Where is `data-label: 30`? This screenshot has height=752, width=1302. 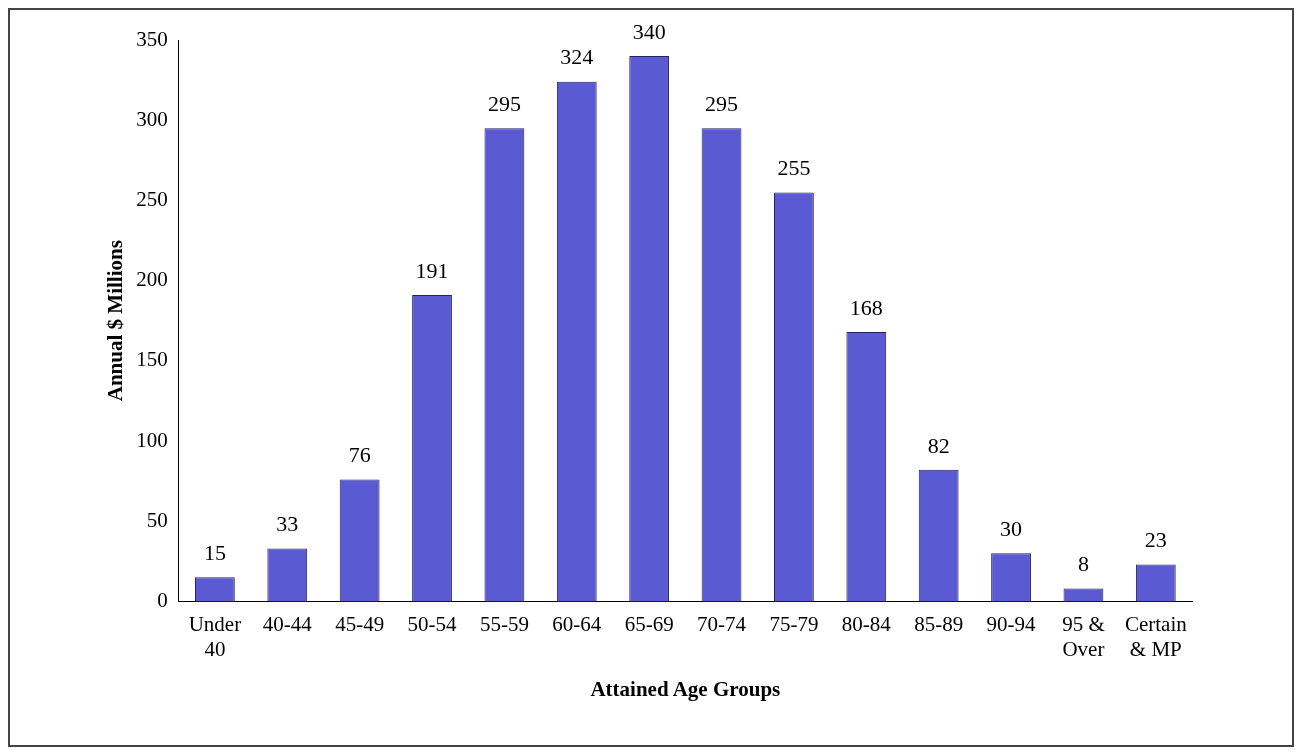 data-label: 30 is located at coordinates (1011, 529).